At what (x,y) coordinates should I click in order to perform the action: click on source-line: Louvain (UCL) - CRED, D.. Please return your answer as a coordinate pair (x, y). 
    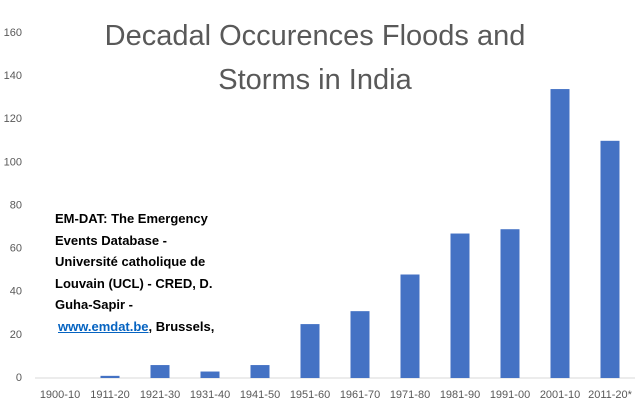
    Looking at the image, I should click on (134, 283).